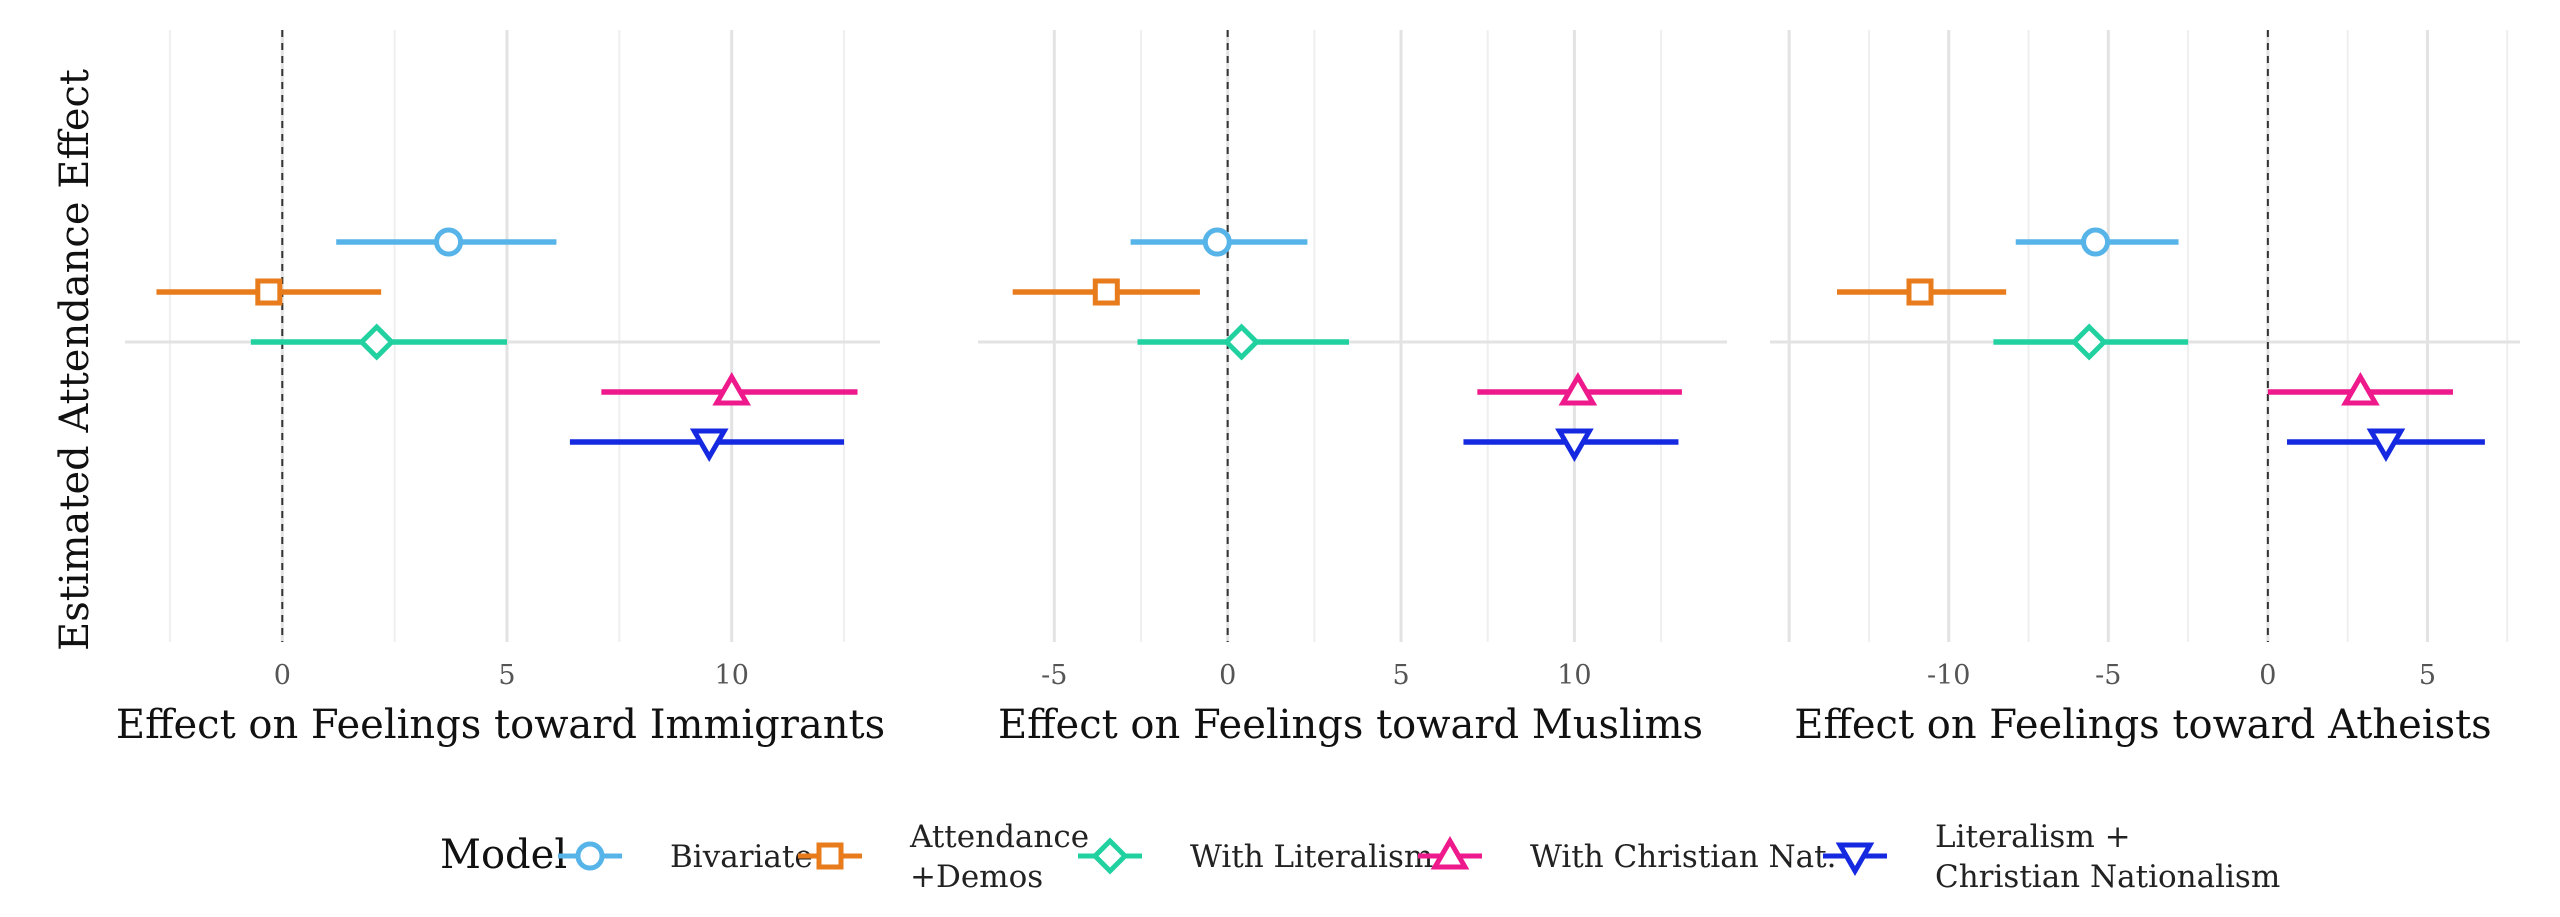 This screenshot has width=2560, height=917. I want to click on y-axis-label: Estimated Attendance Effect, so click(75, 360).